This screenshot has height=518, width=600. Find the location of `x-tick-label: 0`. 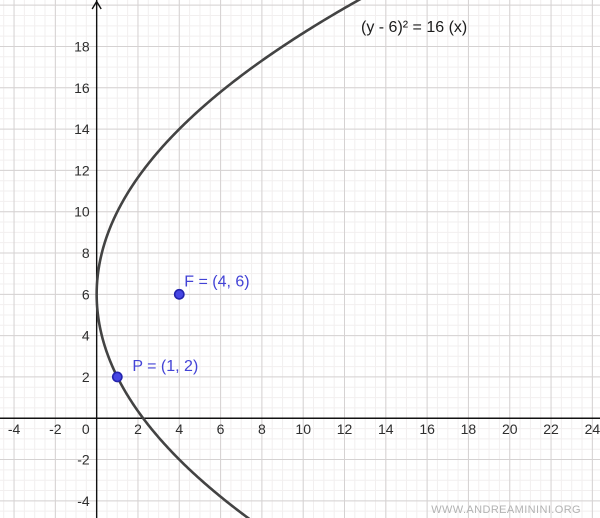

x-tick-label: 0 is located at coordinates (86, 429).